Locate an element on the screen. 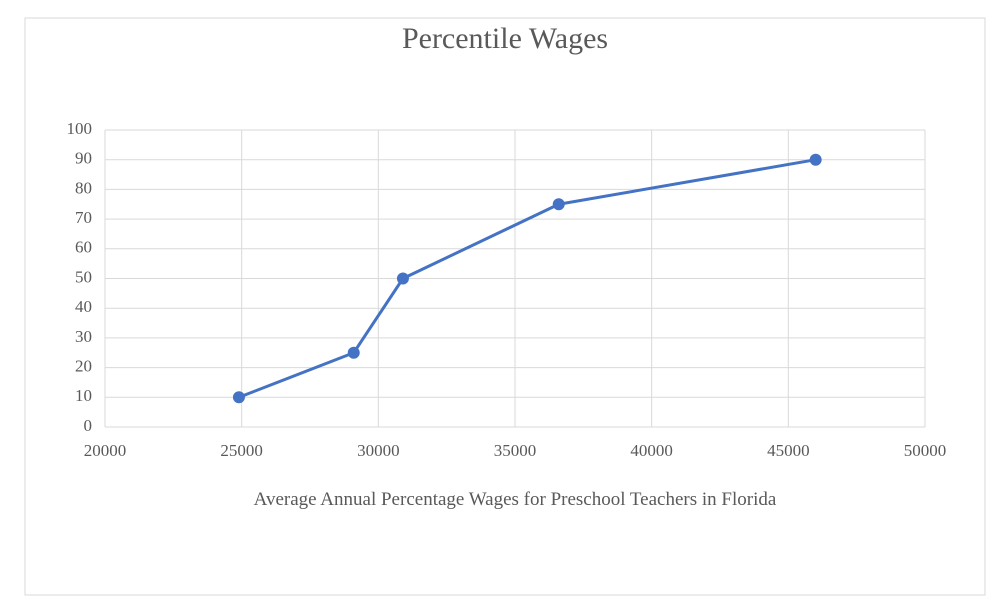 Image resolution: width=1008 pixels, height=613 pixels. y-tick-label: 100 is located at coordinates (80, 128).